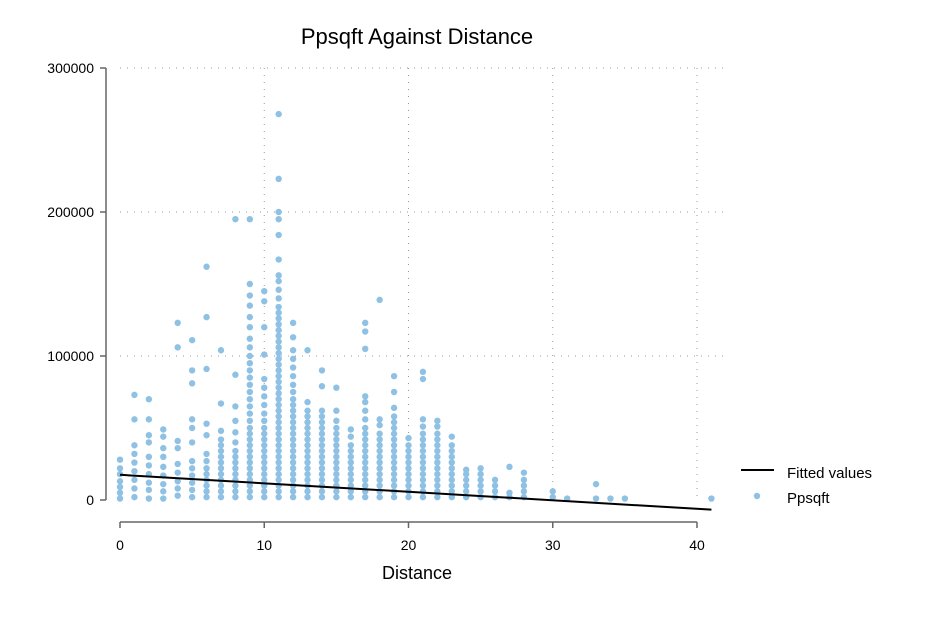 The height and width of the screenshot is (617, 925). I want to click on legend-marker-dot, so click(757, 496).